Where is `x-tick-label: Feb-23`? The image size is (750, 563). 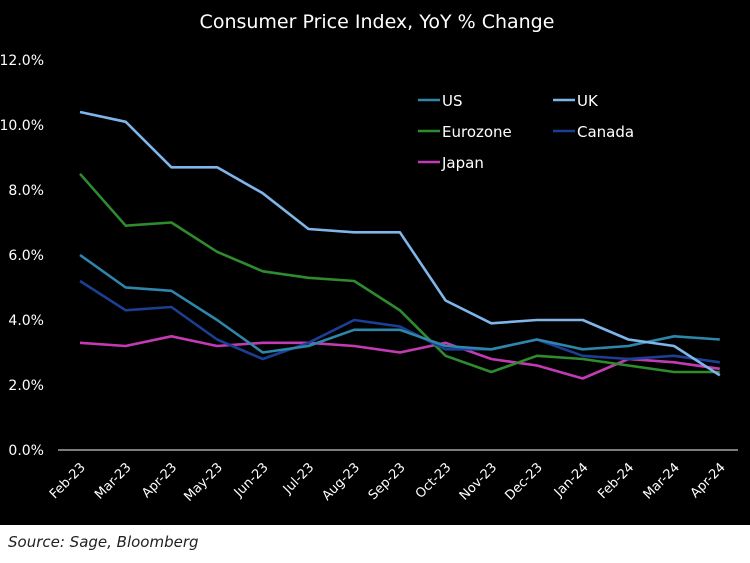 x-tick-label: Feb-23 is located at coordinates (68, 481).